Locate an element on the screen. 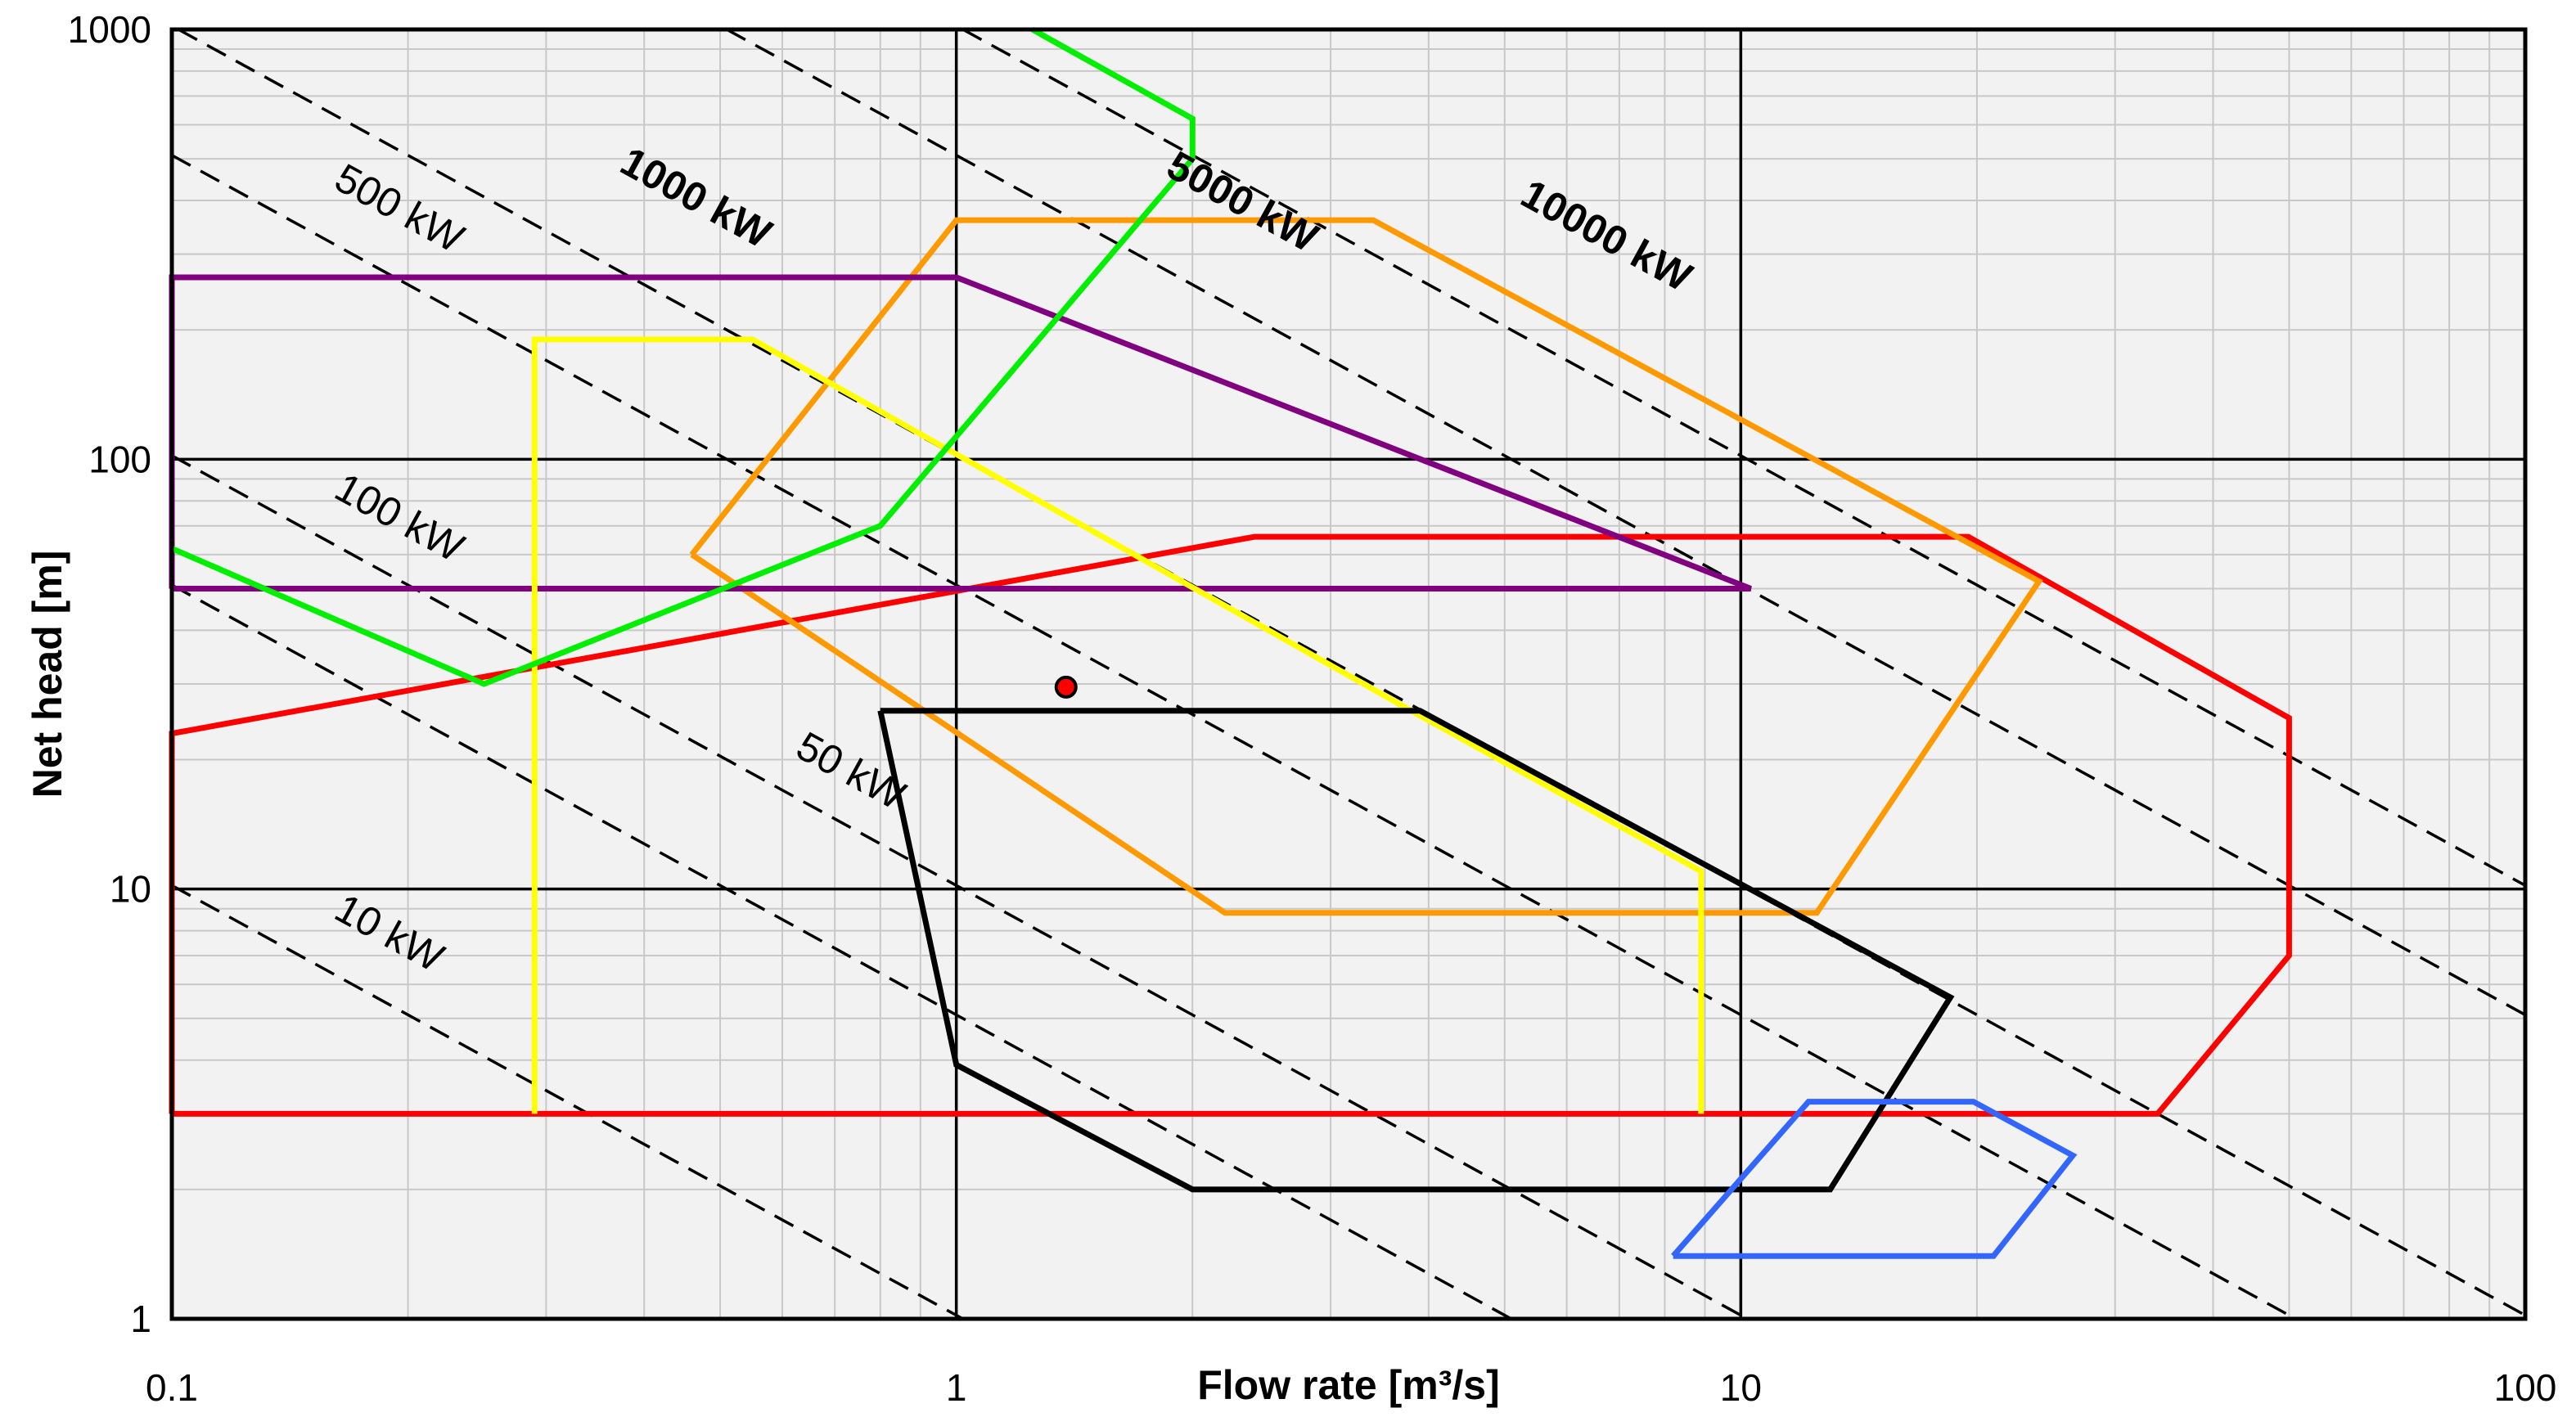  reference-point-group is located at coordinates (1066, 687).